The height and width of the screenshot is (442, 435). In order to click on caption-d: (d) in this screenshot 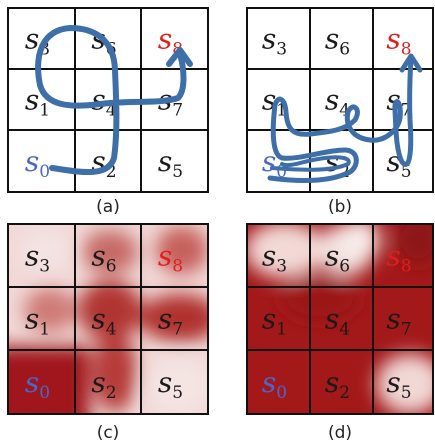, I will do `click(340, 432)`.